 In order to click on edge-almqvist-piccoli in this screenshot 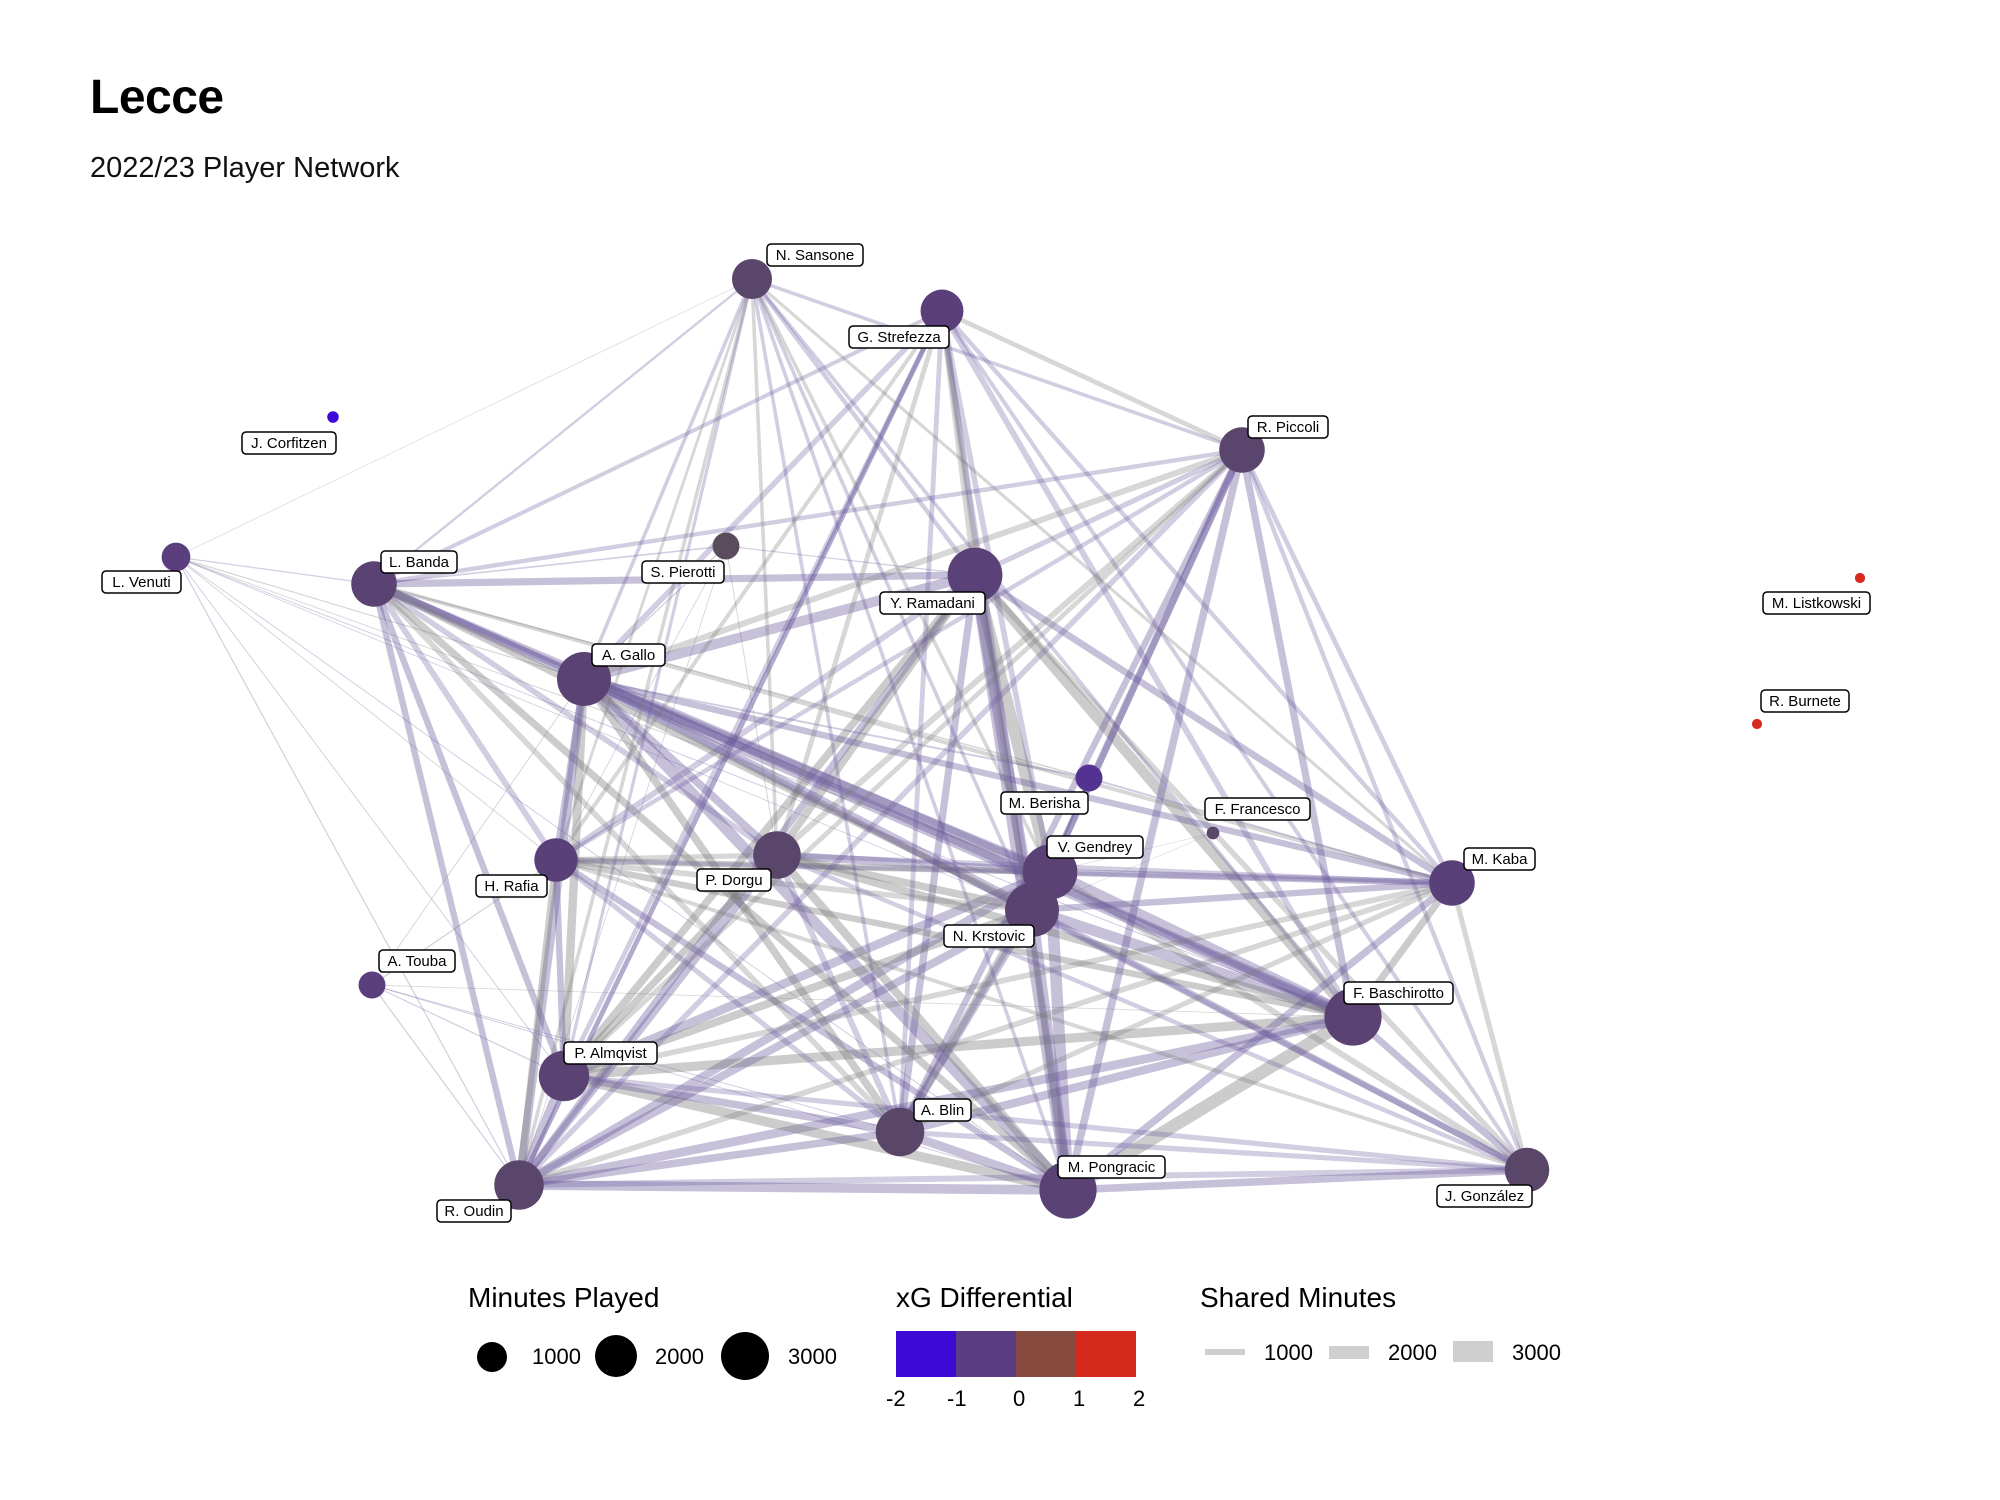, I will do `click(903, 763)`.